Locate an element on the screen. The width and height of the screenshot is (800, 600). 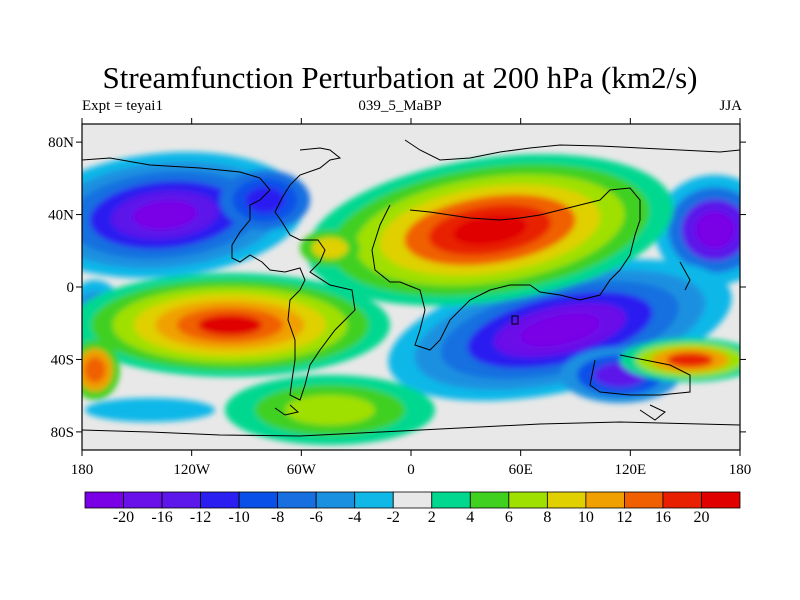
colorbar-label: 4 is located at coordinates (470, 517).